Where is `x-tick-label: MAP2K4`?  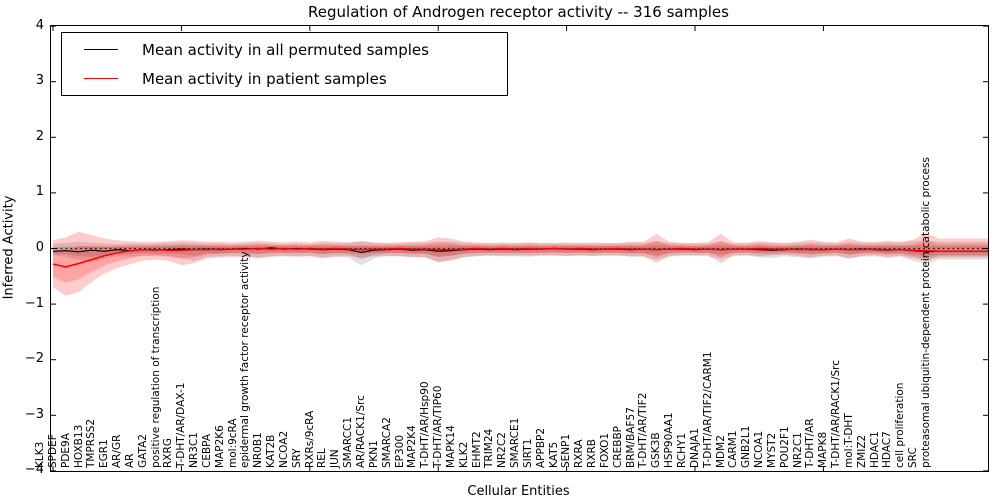
x-tick-label: MAP2K4 is located at coordinates (412, 446).